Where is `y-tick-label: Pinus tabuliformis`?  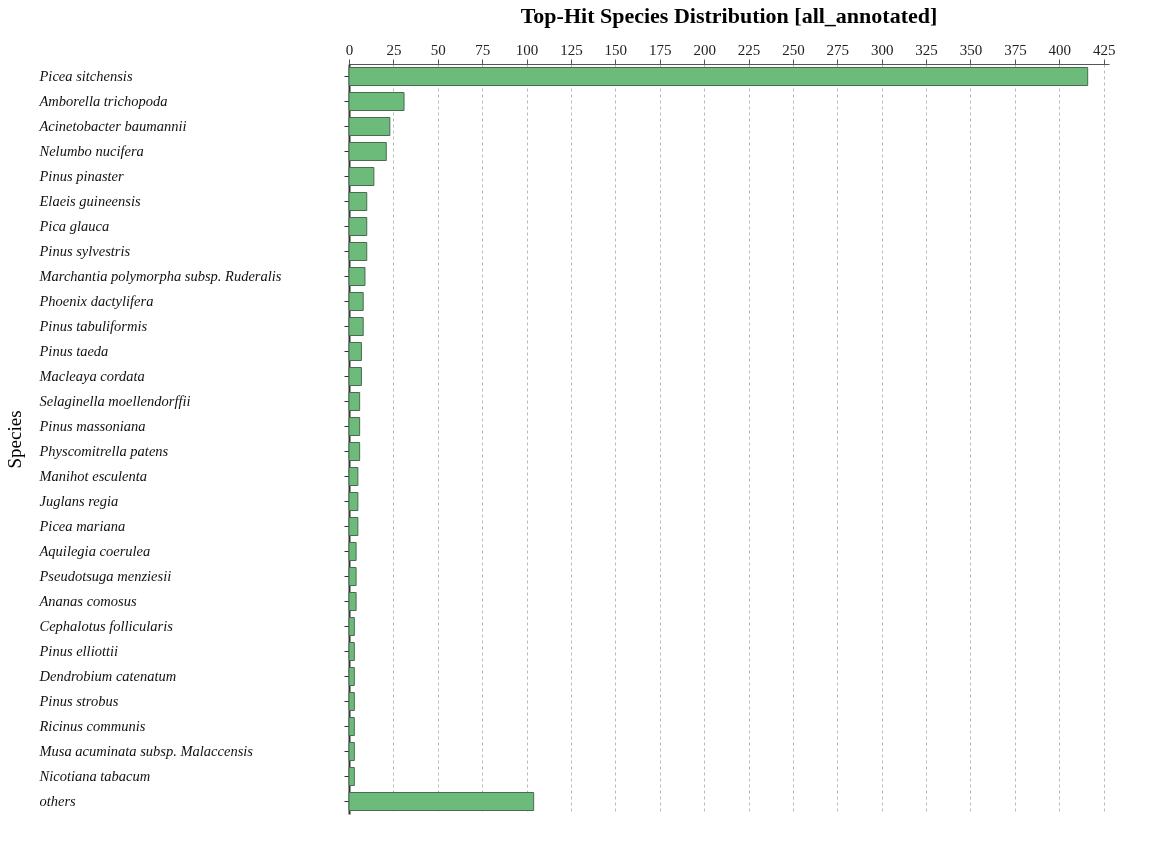 y-tick-label: Pinus tabuliformis is located at coordinates (93, 325).